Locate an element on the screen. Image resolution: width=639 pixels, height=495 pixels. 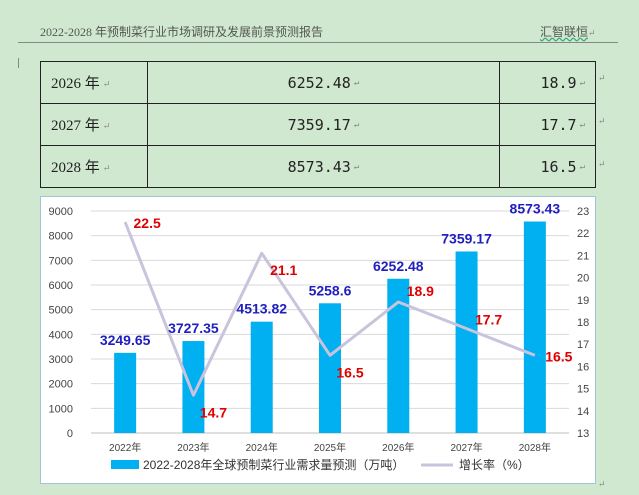
demand-cell: 7359.17 ↵ is located at coordinates (323, 124).